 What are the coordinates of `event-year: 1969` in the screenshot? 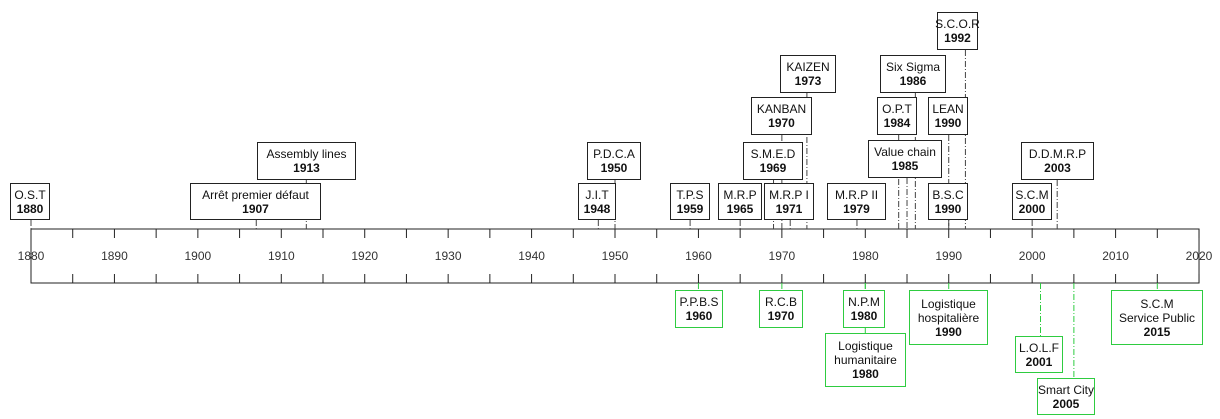 It's located at (773, 168).